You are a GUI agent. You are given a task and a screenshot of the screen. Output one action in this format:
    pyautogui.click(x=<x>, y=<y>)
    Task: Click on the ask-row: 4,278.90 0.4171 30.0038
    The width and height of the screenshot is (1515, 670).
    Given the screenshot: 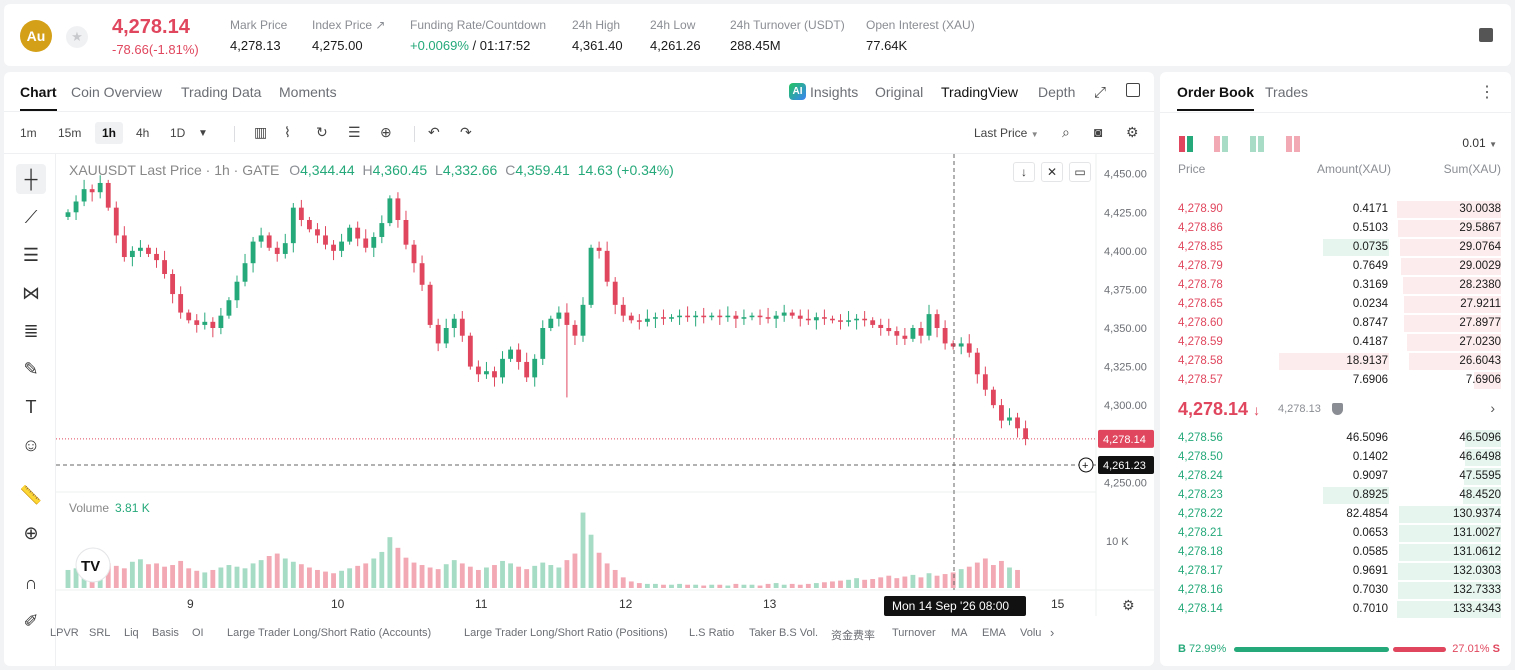 What is the action you would take?
    pyautogui.click(x=1335, y=209)
    